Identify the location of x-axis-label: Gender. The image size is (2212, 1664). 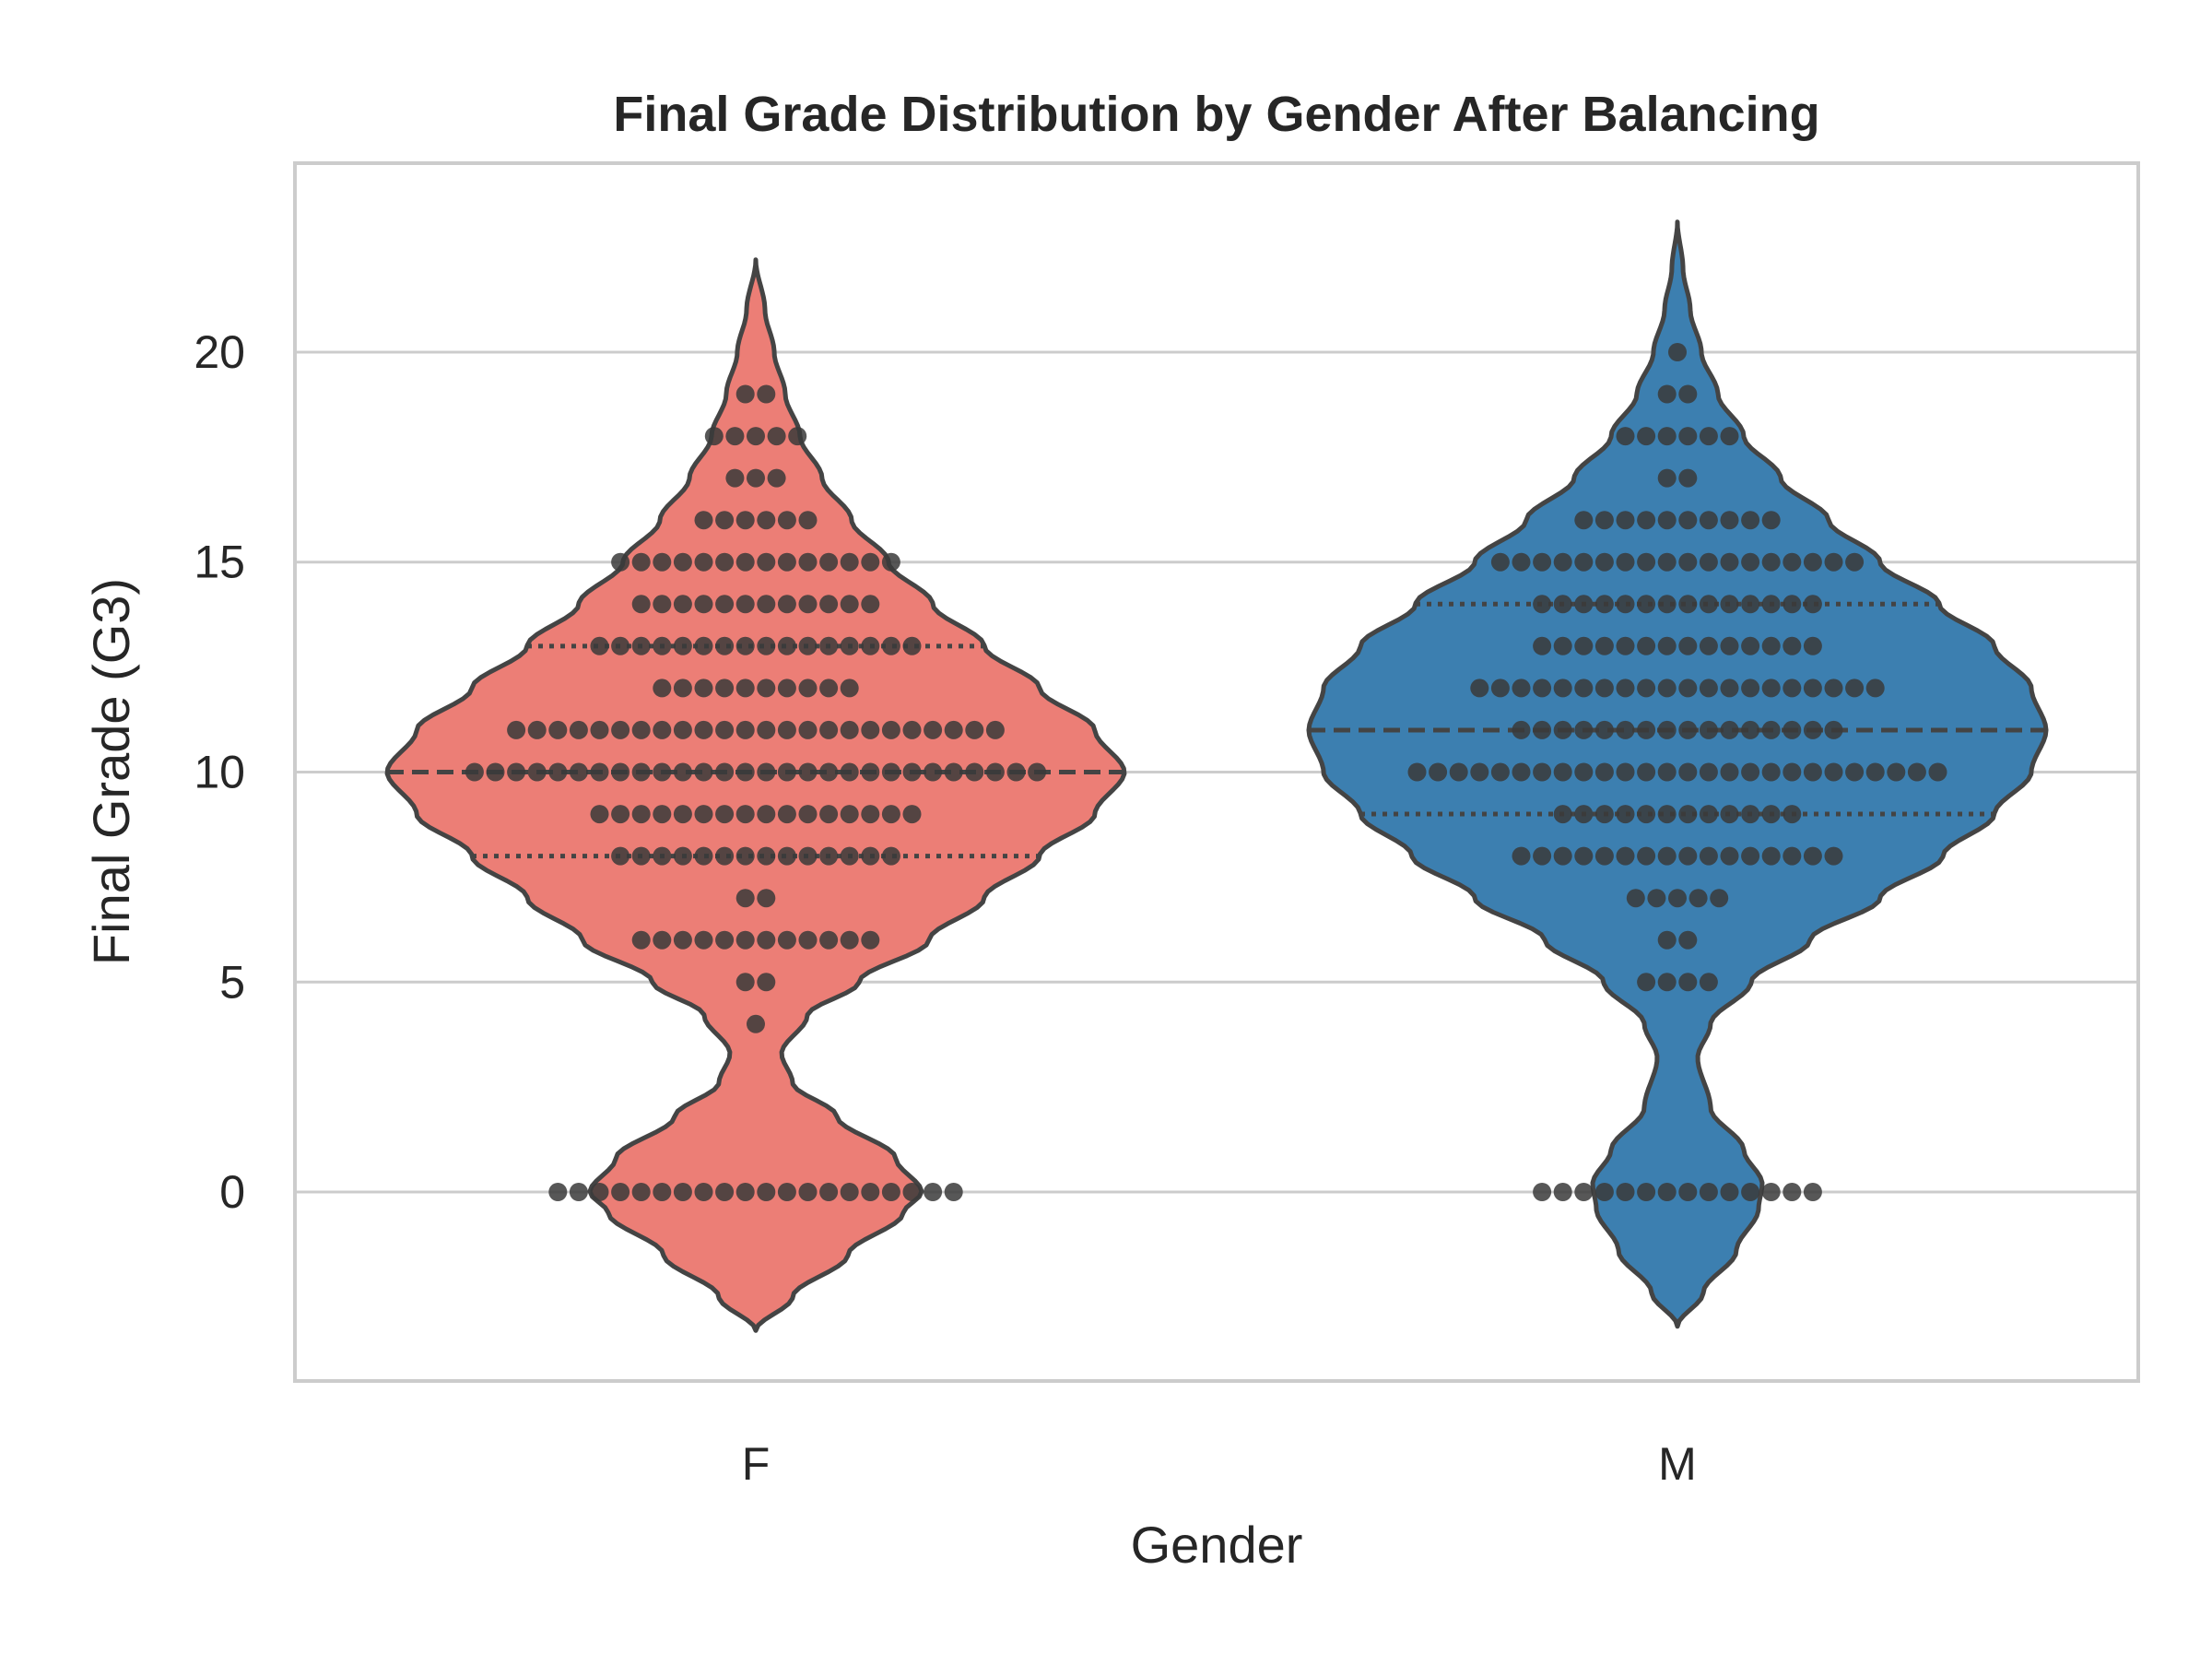
(1217, 1545).